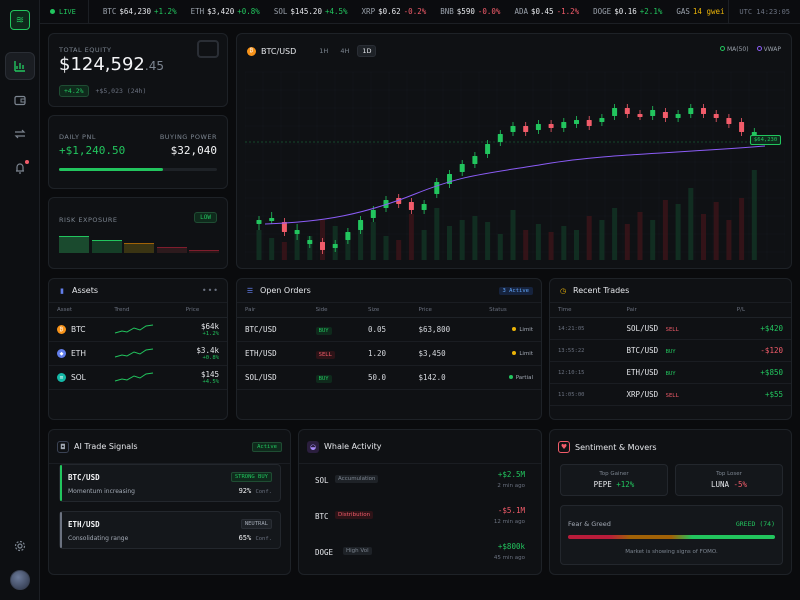 This screenshot has height=600, width=800. Describe the element at coordinates (310, 11) in the screenshot. I see `ticker-item: SOL $145.20 +4.5%` at that location.